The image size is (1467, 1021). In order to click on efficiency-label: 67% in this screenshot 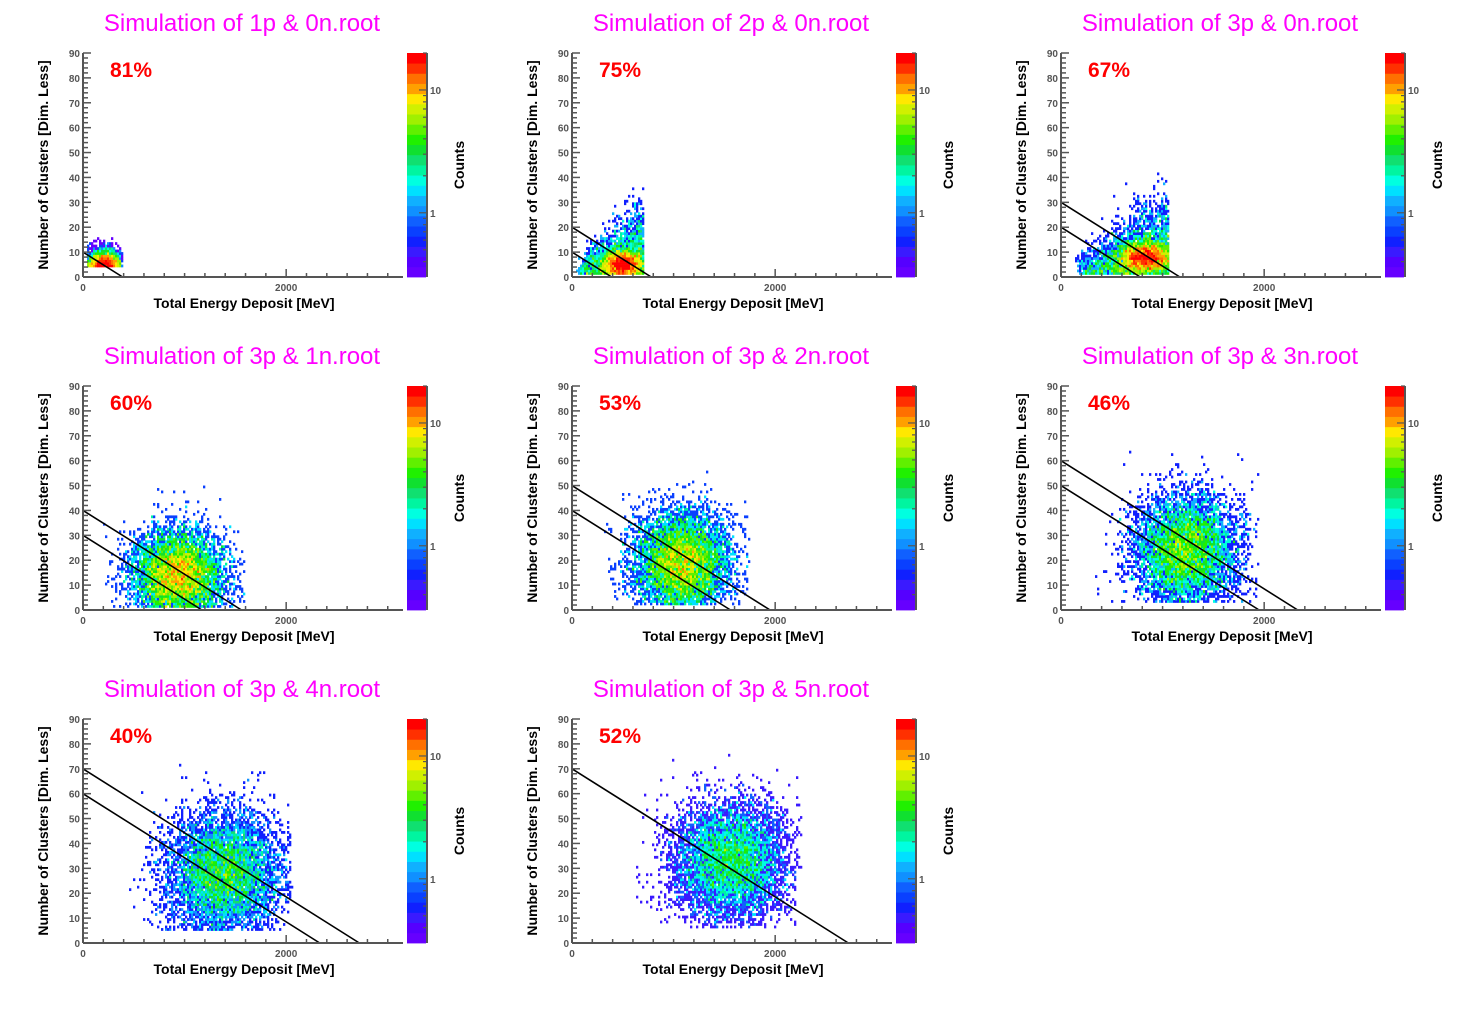, I will do `click(1109, 70)`.